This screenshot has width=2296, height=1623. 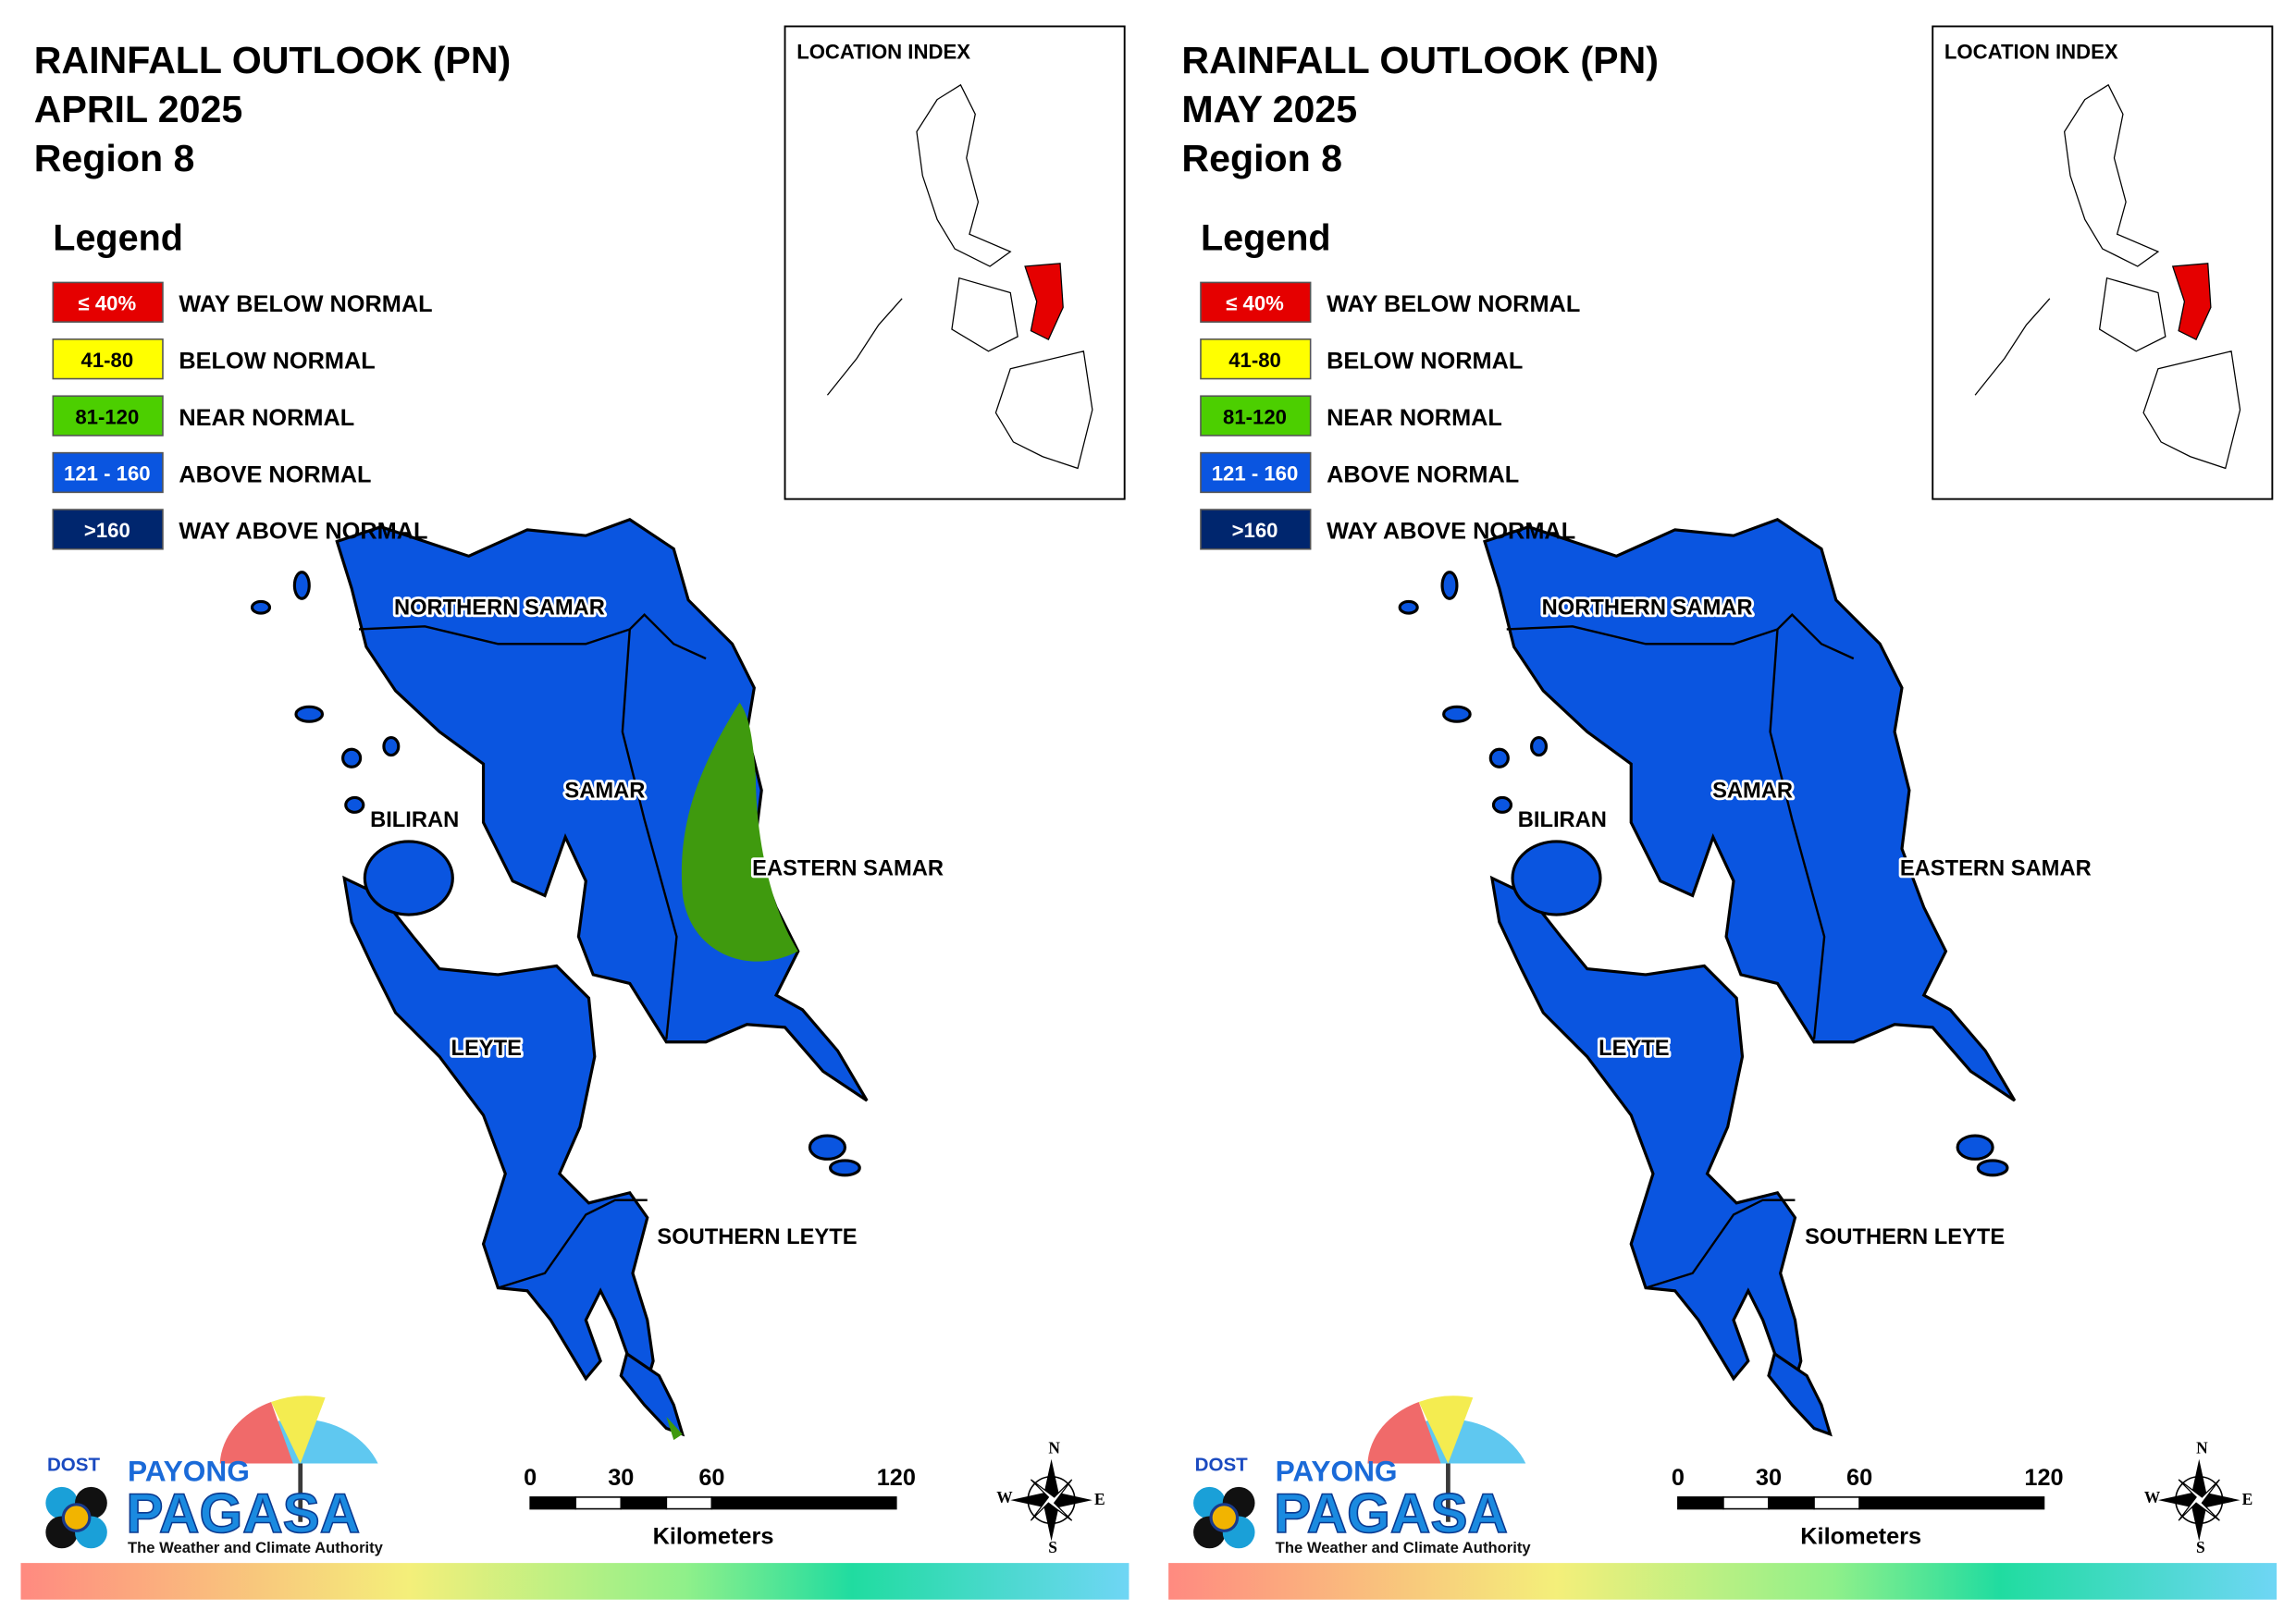 I want to click on title-line: APRIL 2025, so click(x=138, y=109).